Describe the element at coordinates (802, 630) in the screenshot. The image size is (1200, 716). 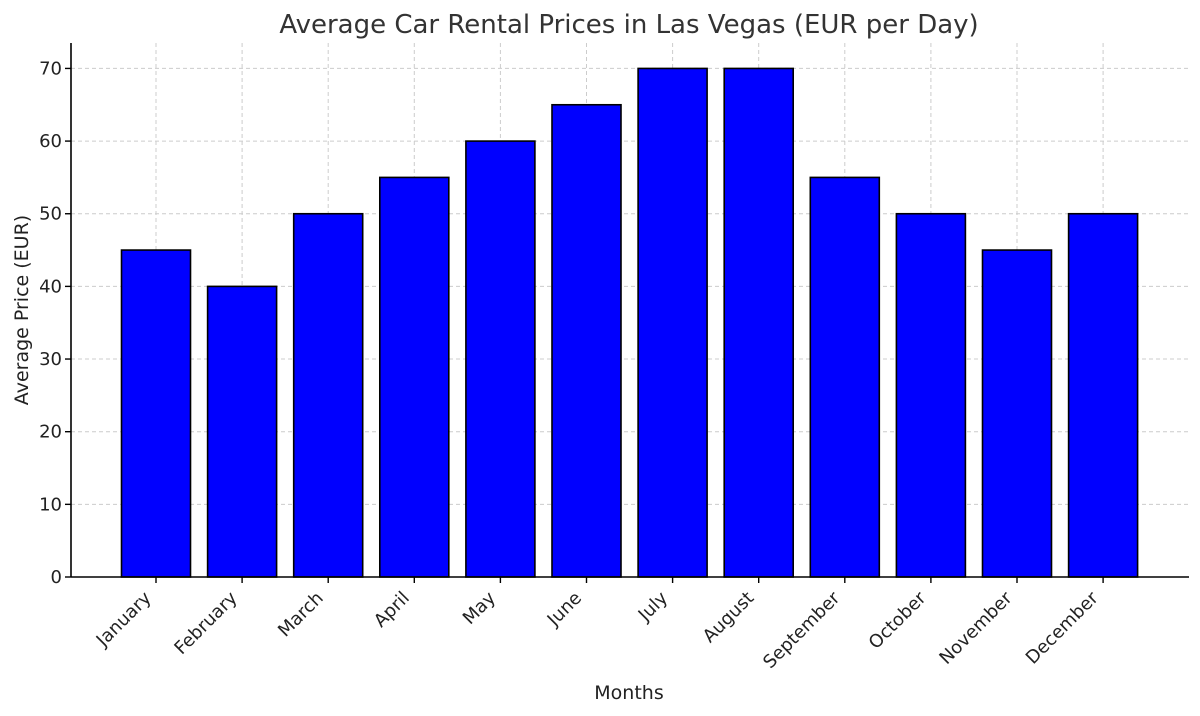
I see `x-tick-label: September` at that location.